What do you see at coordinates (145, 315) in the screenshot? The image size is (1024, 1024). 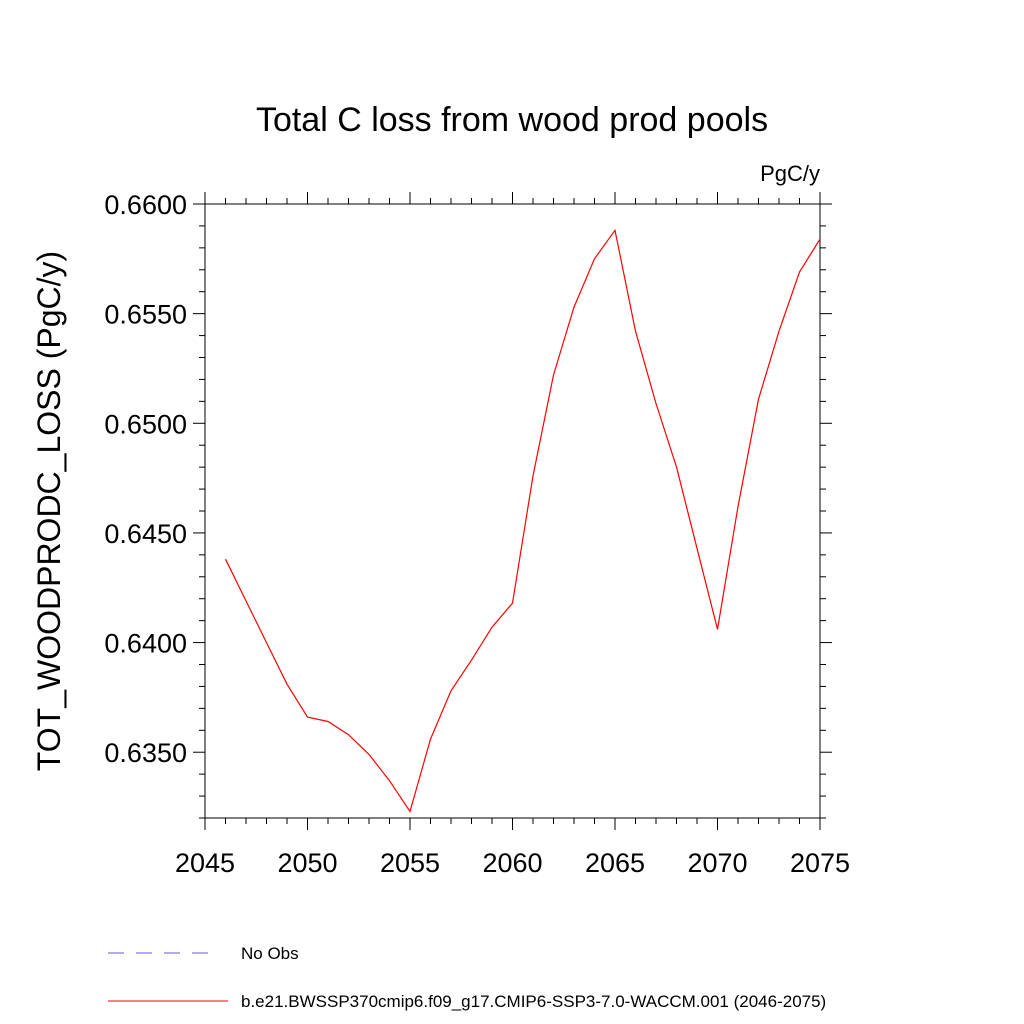 I see `y-tick-label: 0.6550` at bounding box center [145, 315].